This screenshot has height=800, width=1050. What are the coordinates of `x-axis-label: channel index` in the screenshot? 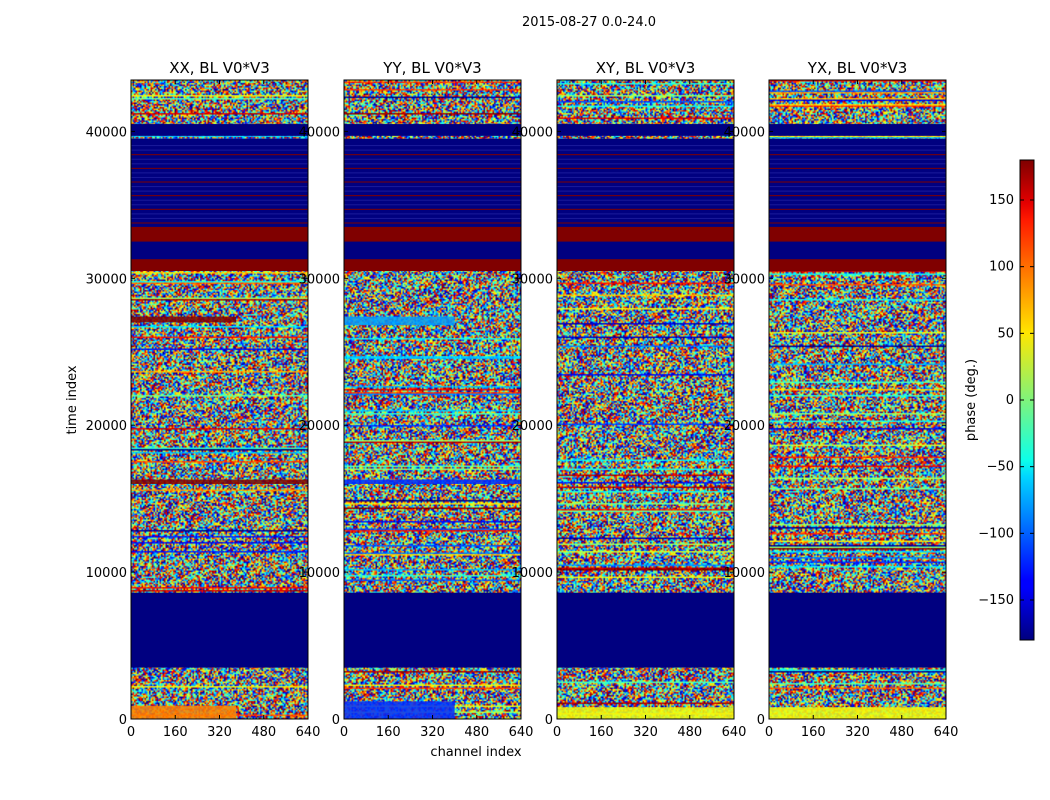 It's located at (475, 752).